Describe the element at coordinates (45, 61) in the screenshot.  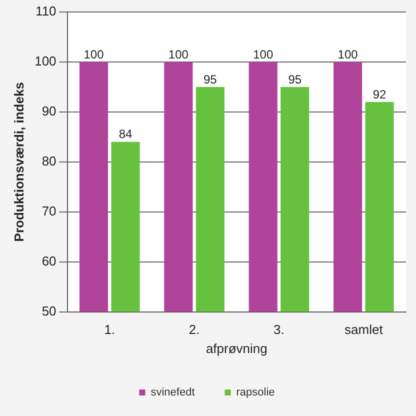
I see `y-tick-label: 100` at that location.